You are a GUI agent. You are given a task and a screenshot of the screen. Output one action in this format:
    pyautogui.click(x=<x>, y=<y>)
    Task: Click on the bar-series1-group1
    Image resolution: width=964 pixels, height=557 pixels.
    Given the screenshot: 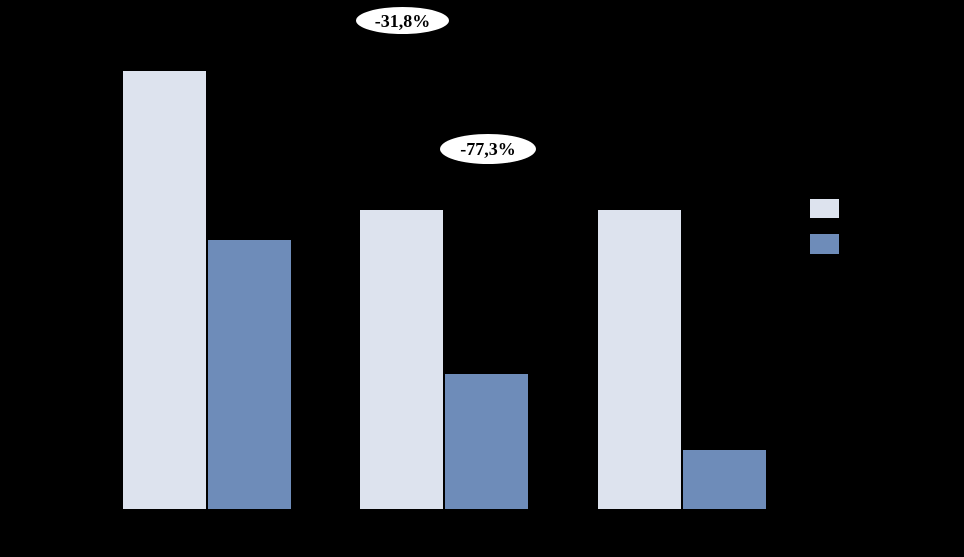 What is the action you would take?
    pyautogui.click(x=164, y=290)
    